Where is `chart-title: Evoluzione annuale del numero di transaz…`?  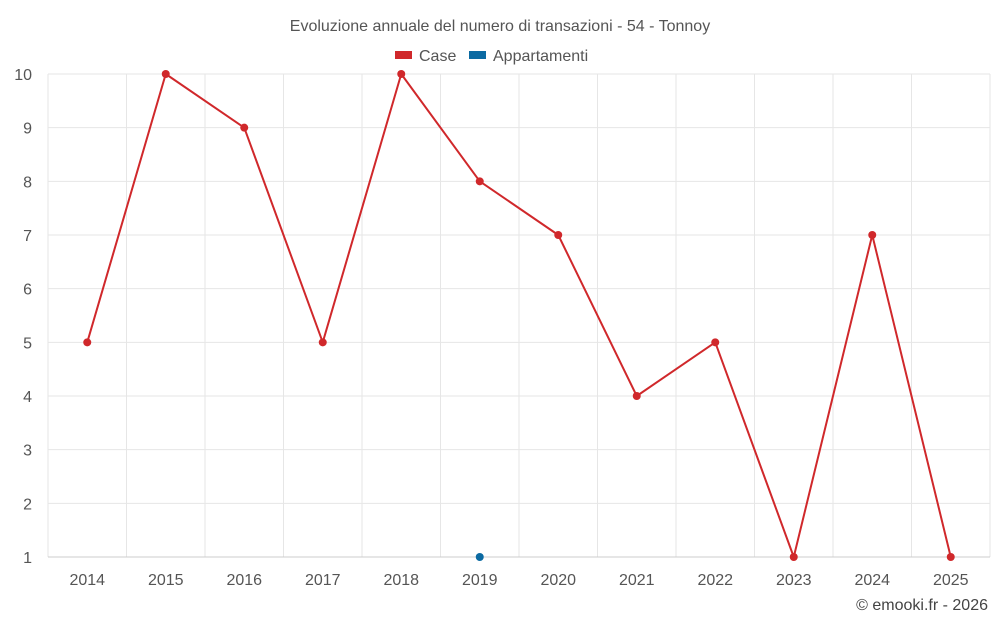 chart-title: Evoluzione annuale del numero di transaz… is located at coordinates (500, 26).